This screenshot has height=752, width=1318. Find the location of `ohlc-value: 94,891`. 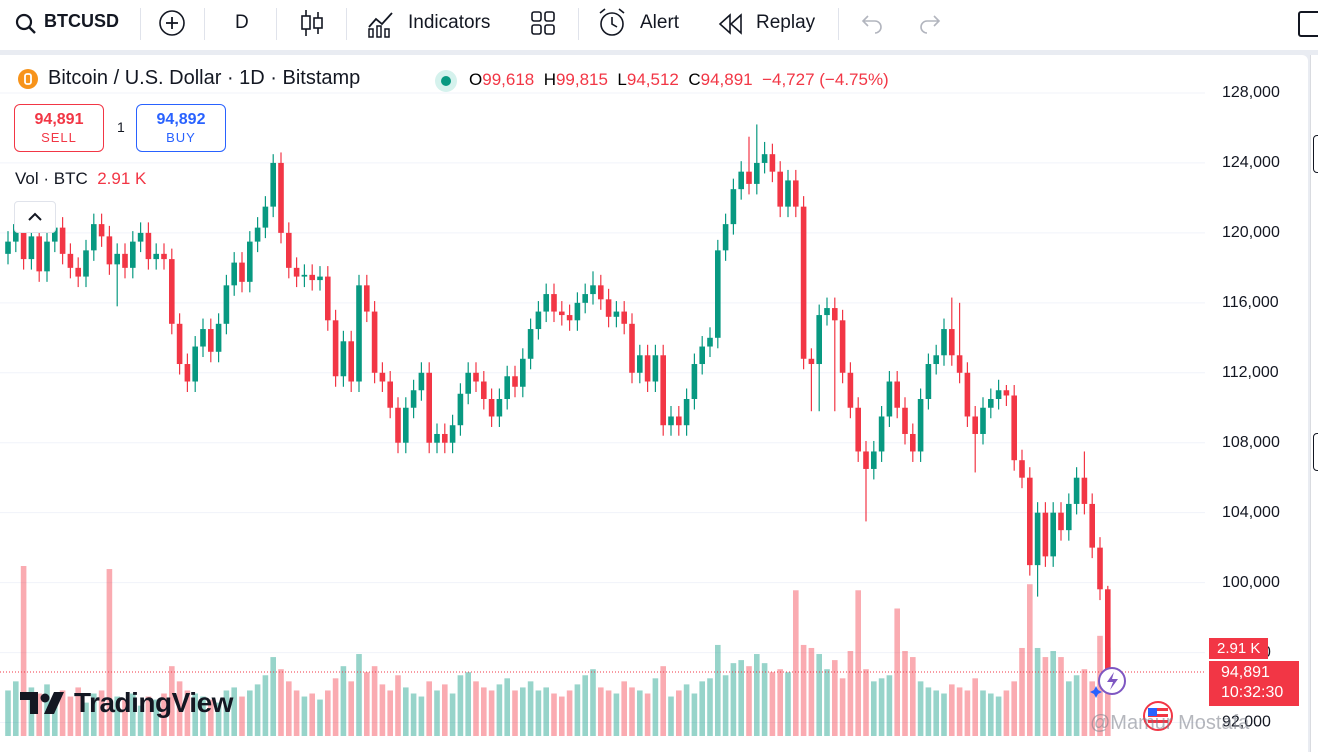

ohlc-value: 94,891 is located at coordinates (726, 79).